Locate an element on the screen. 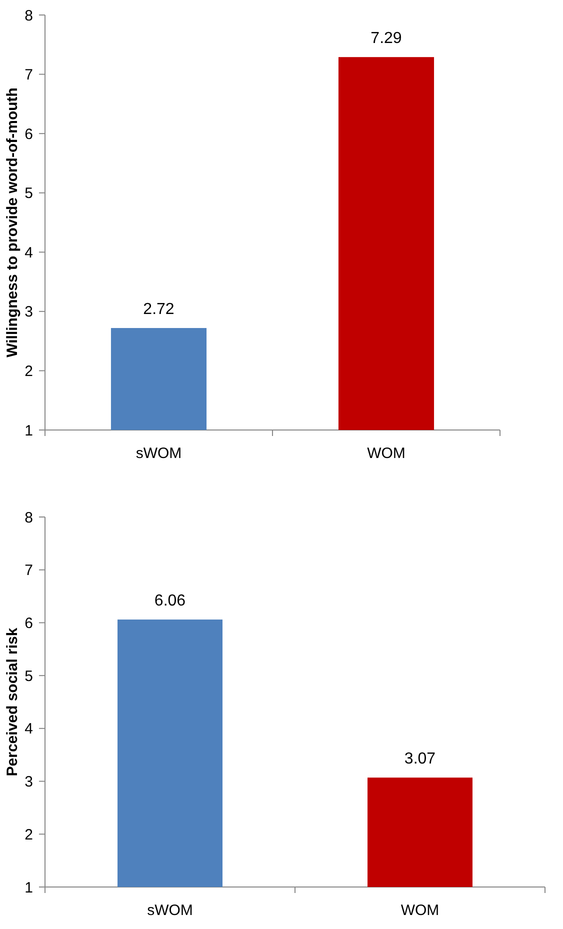 This screenshot has height=929, width=563. data-label: 2.72 is located at coordinates (158, 309).